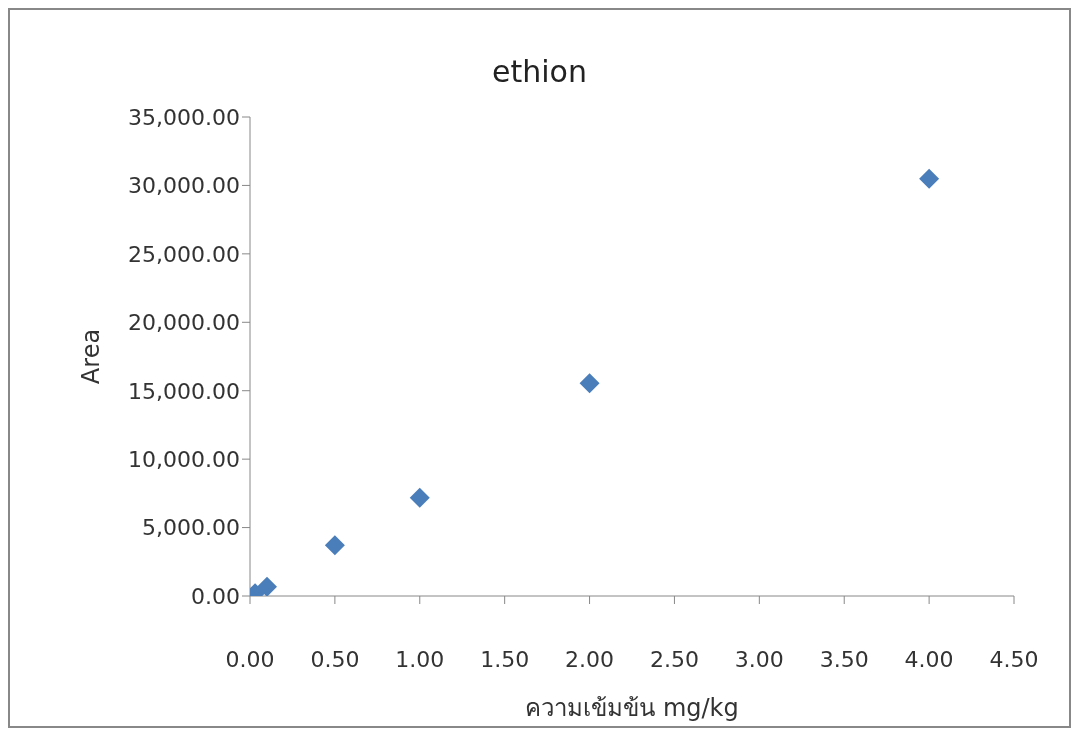 The image size is (1079, 735). What do you see at coordinates (184, 391) in the screenshot?
I see `y-tick-label: 15,000.00` at bounding box center [184, 391].